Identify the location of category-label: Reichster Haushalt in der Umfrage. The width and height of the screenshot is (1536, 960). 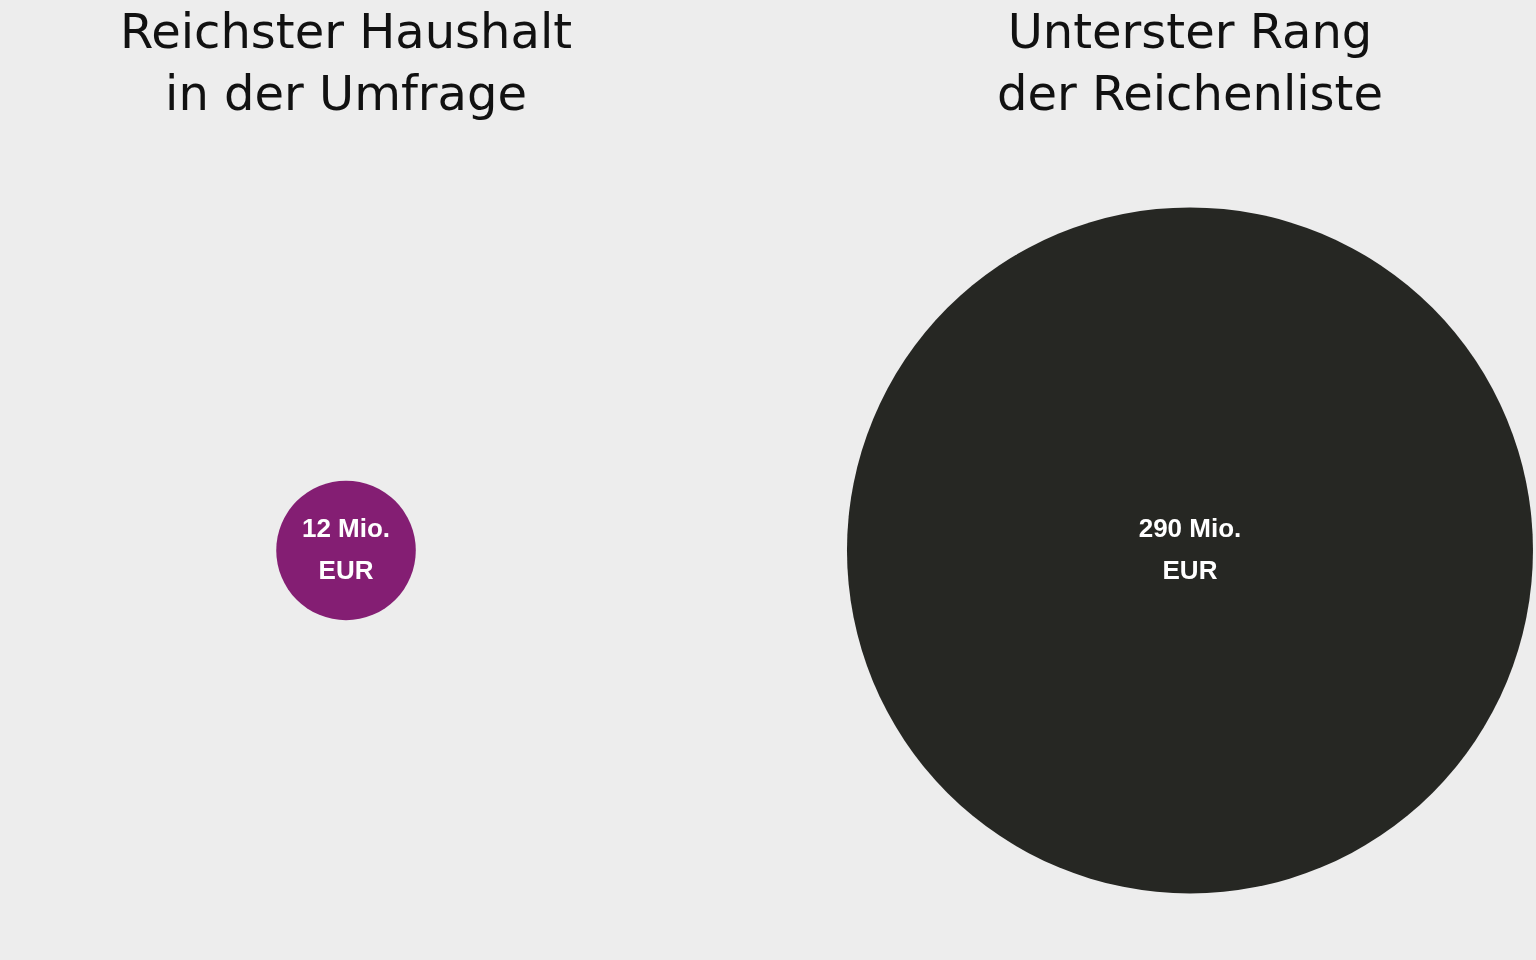
(346, 62).